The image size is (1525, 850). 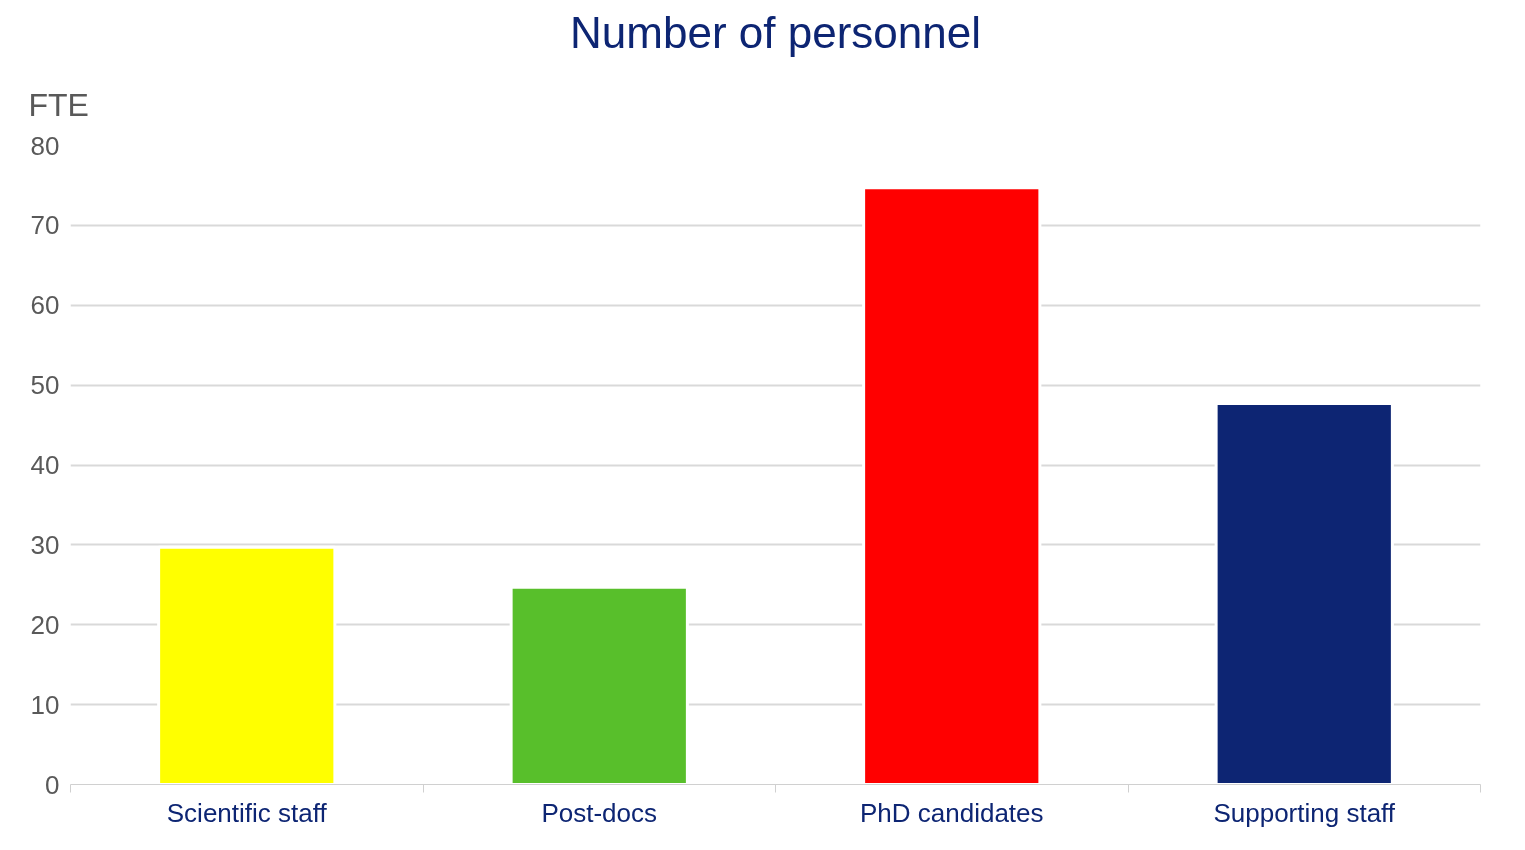 I want to click on y-tick-label: 20, so click(x=45, y=624).